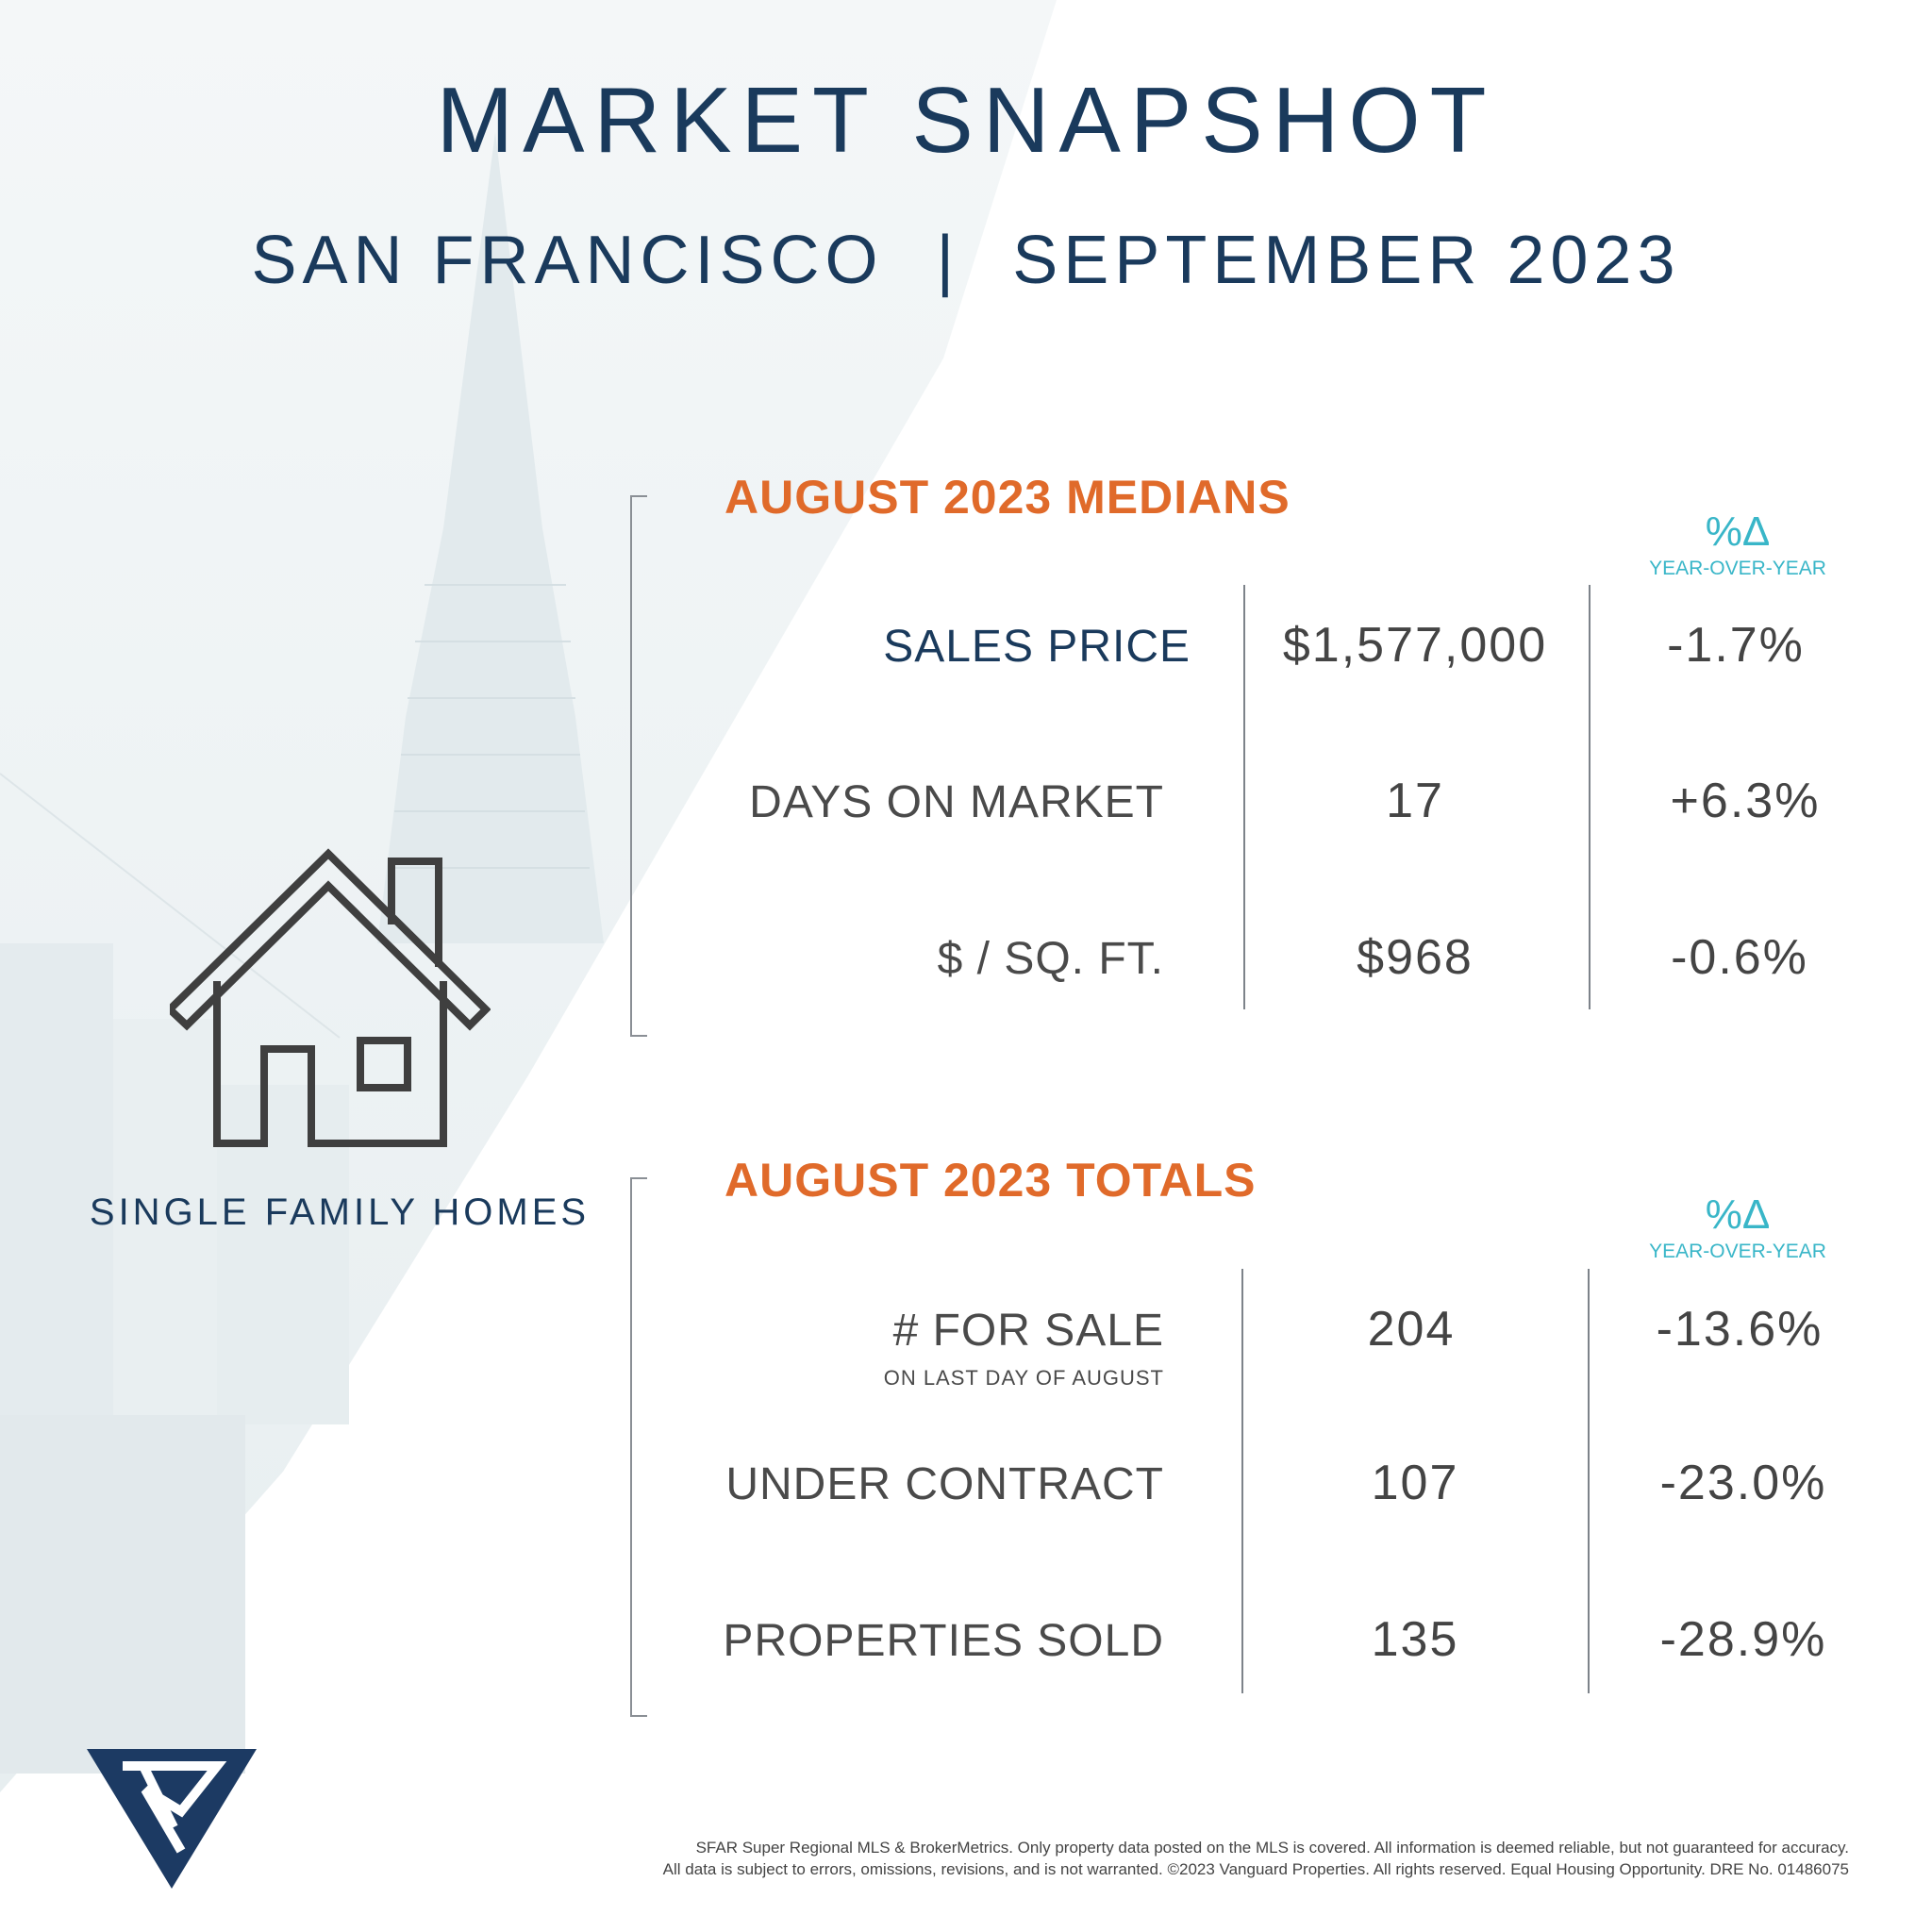 This screenshot has width=1932, height=1932. Describe the element at coordinates (1738, 1251) in the screenshot. I see `totals-change-caption: YEAR-OVER-YEAR` at that location.